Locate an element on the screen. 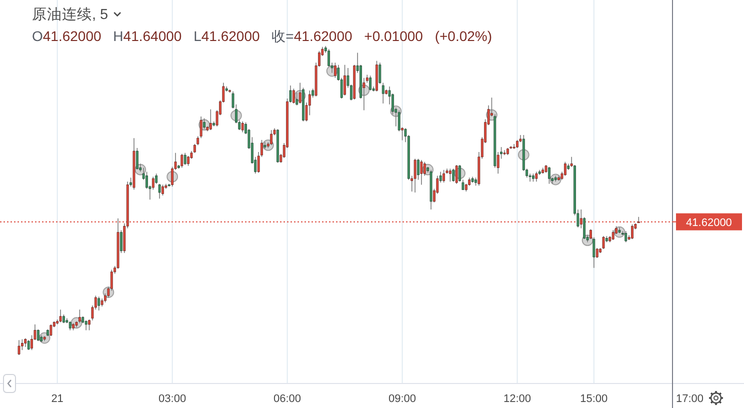  x-tick-label: 15:00 is located at coordinates (594, 399).